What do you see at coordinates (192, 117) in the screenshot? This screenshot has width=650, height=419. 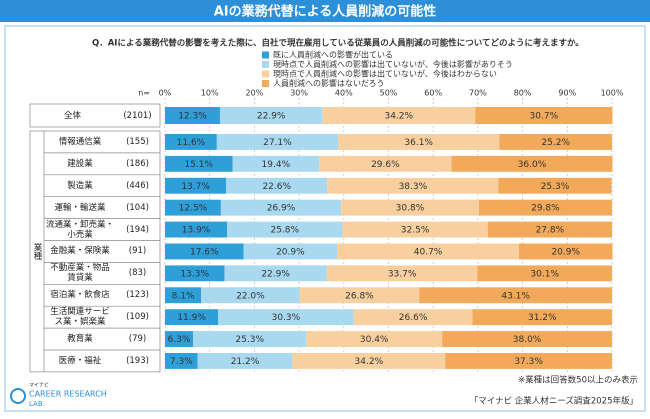 I see `value-label: 12.3%` at bounding box center [192, 117].